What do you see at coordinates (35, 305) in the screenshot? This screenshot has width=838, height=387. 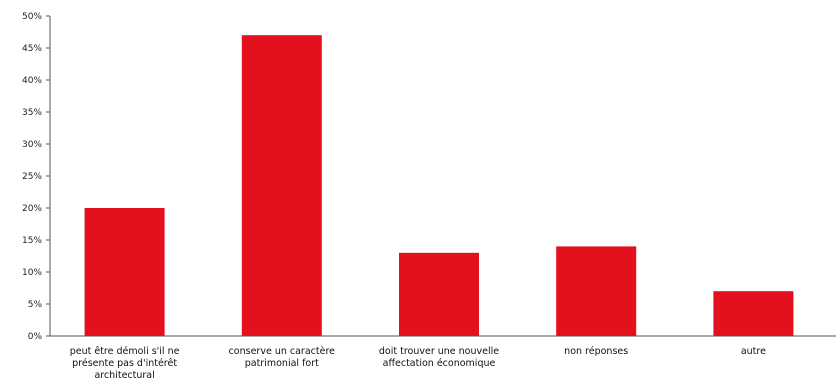 I see `y-tick-label: 5%` at bounding box center [35, 305].